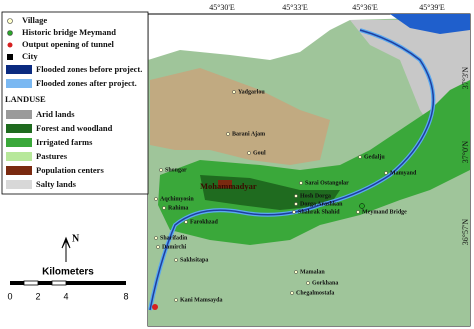  What do you see at coordinates (251, 92) in the screenshot?
I see `place-label: Yadgarlou` at bounding box center [251, 92].